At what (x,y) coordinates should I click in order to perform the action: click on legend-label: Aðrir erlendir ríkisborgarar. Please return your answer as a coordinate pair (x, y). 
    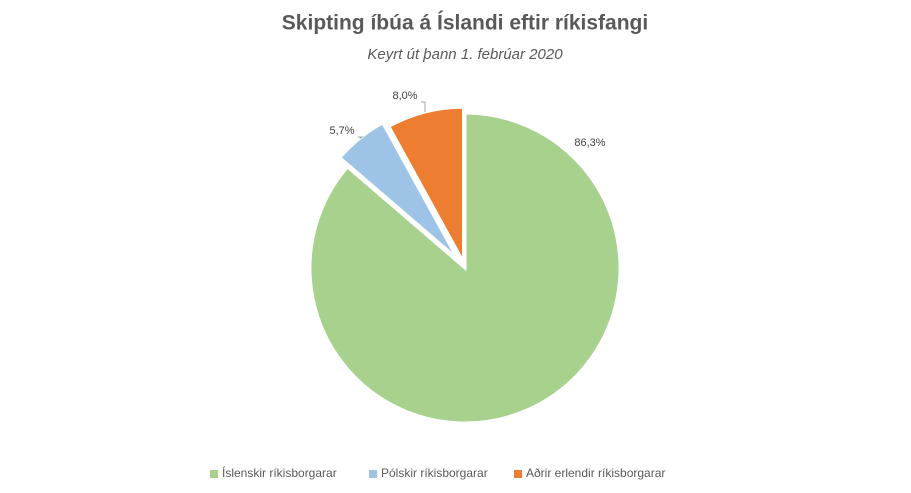
    Looking at the image, I should click on (595, 473).